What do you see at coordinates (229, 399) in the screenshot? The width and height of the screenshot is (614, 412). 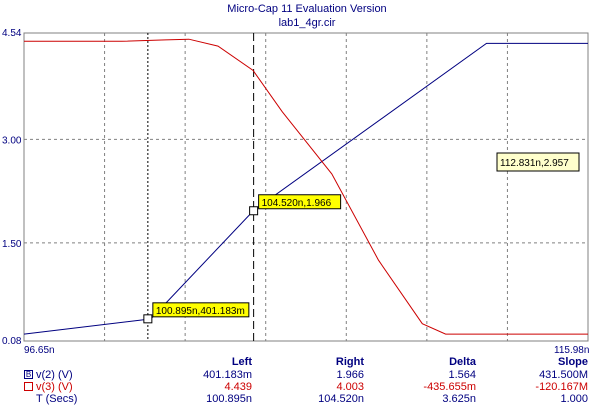 I see `cell-left: 100.895n` at bounding box center [229, 399].